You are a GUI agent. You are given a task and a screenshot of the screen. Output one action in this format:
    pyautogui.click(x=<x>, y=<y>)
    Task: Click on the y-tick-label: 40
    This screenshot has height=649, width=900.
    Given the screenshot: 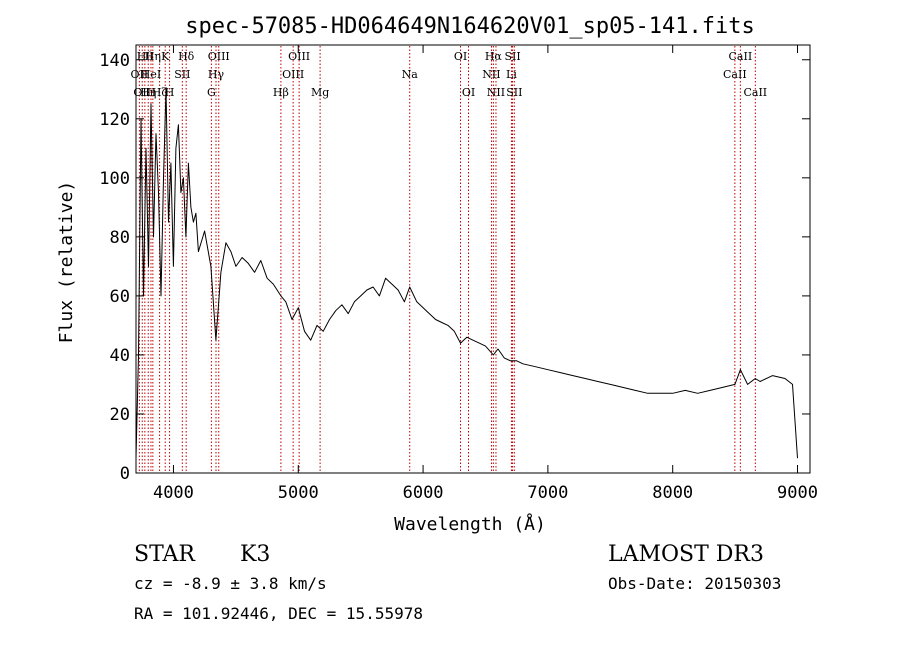 What is the action you would take?
    pyautogui.click(x=120, y=356)
    